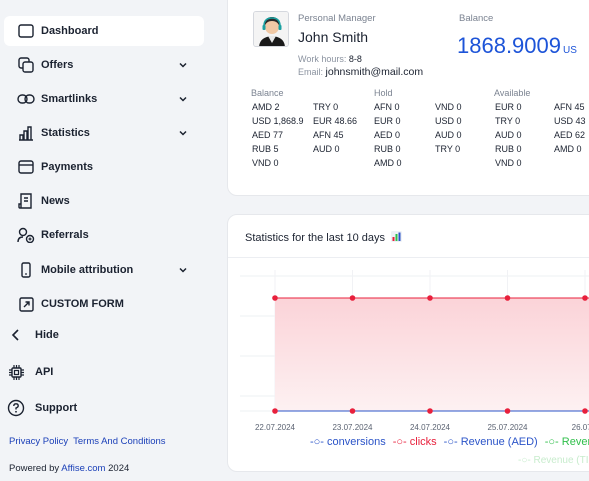 The height and width of the screenshot is (481, 589). What do you see at coordinates (104, 99) in the screenshot?
I see `sidebar-item-smartlinks: Smartlinks` at bounding box center [104, 99].